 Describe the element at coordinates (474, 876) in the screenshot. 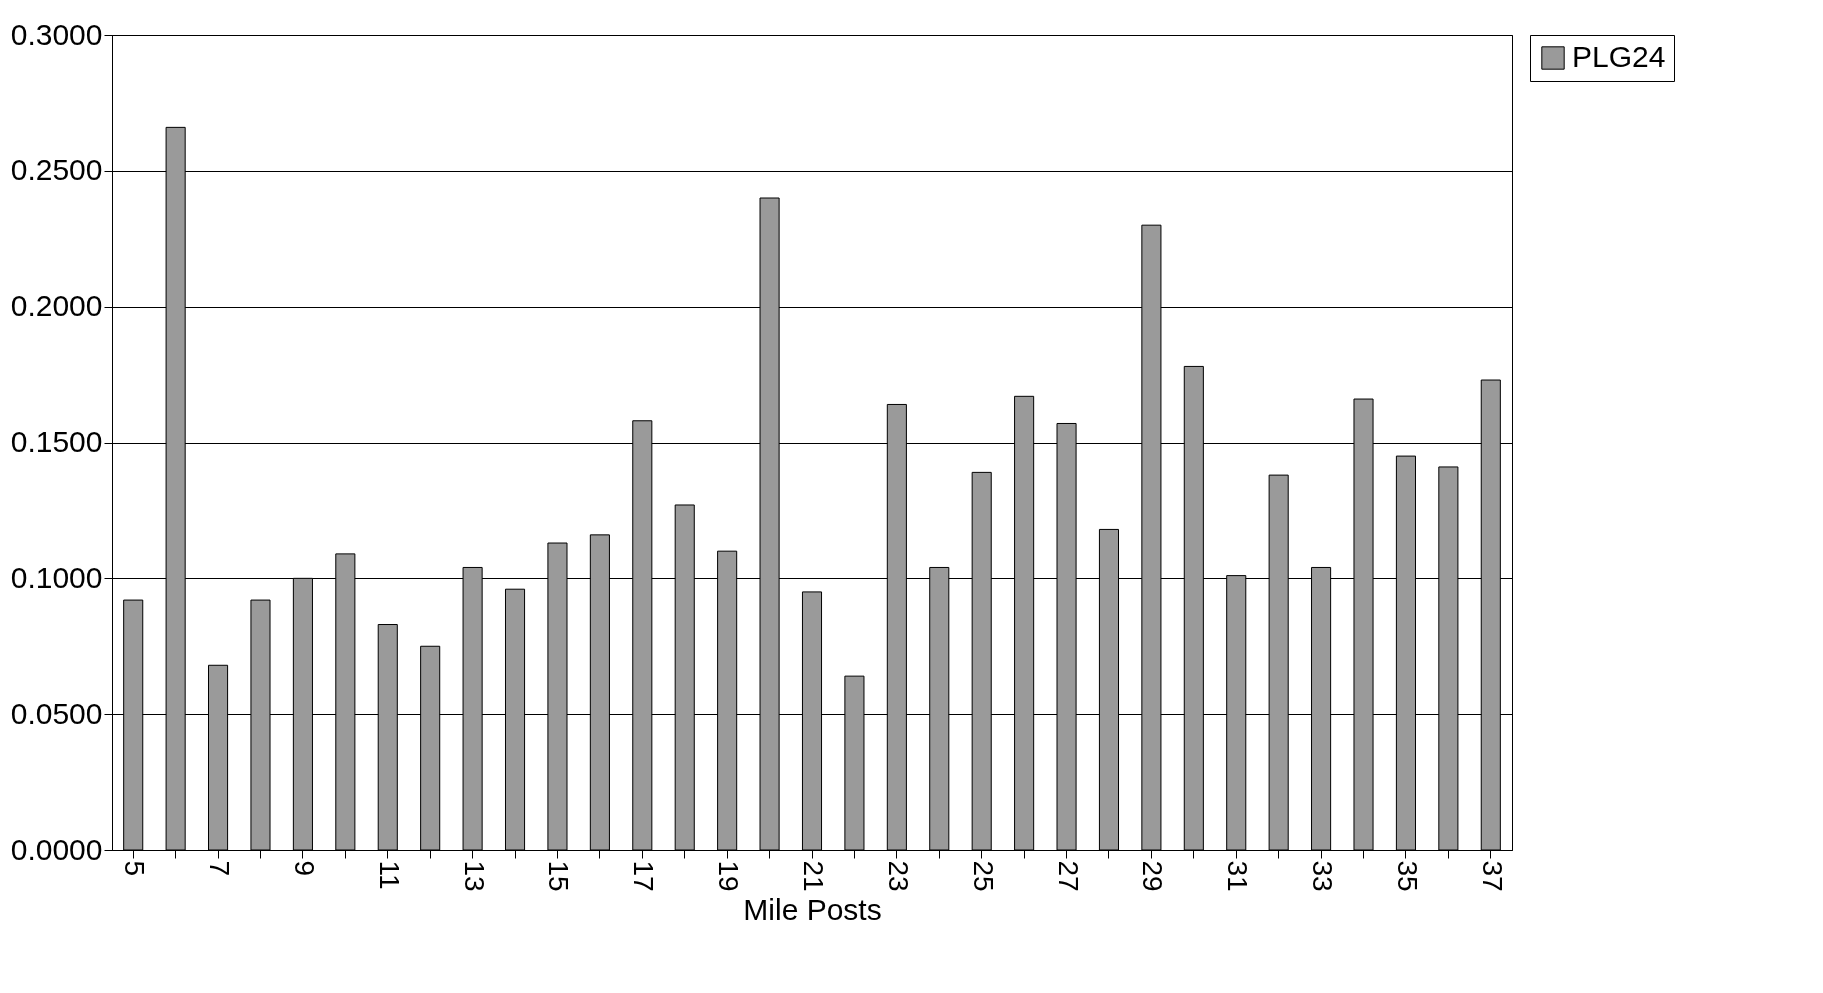

I see `x-tick-label: 13` at that location.